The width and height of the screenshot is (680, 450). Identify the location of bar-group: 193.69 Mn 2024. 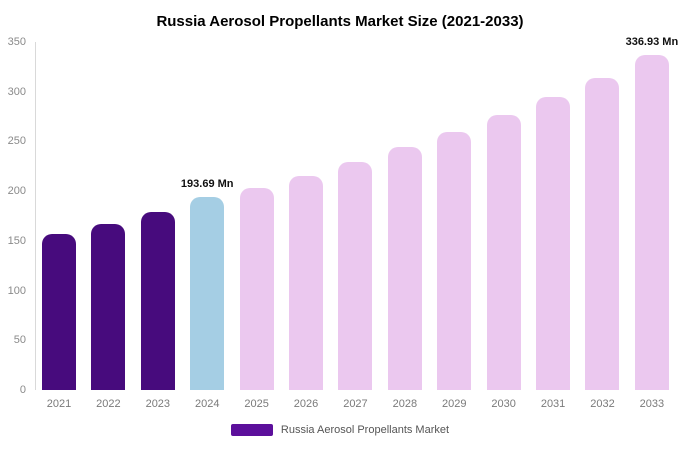
(207, 226).